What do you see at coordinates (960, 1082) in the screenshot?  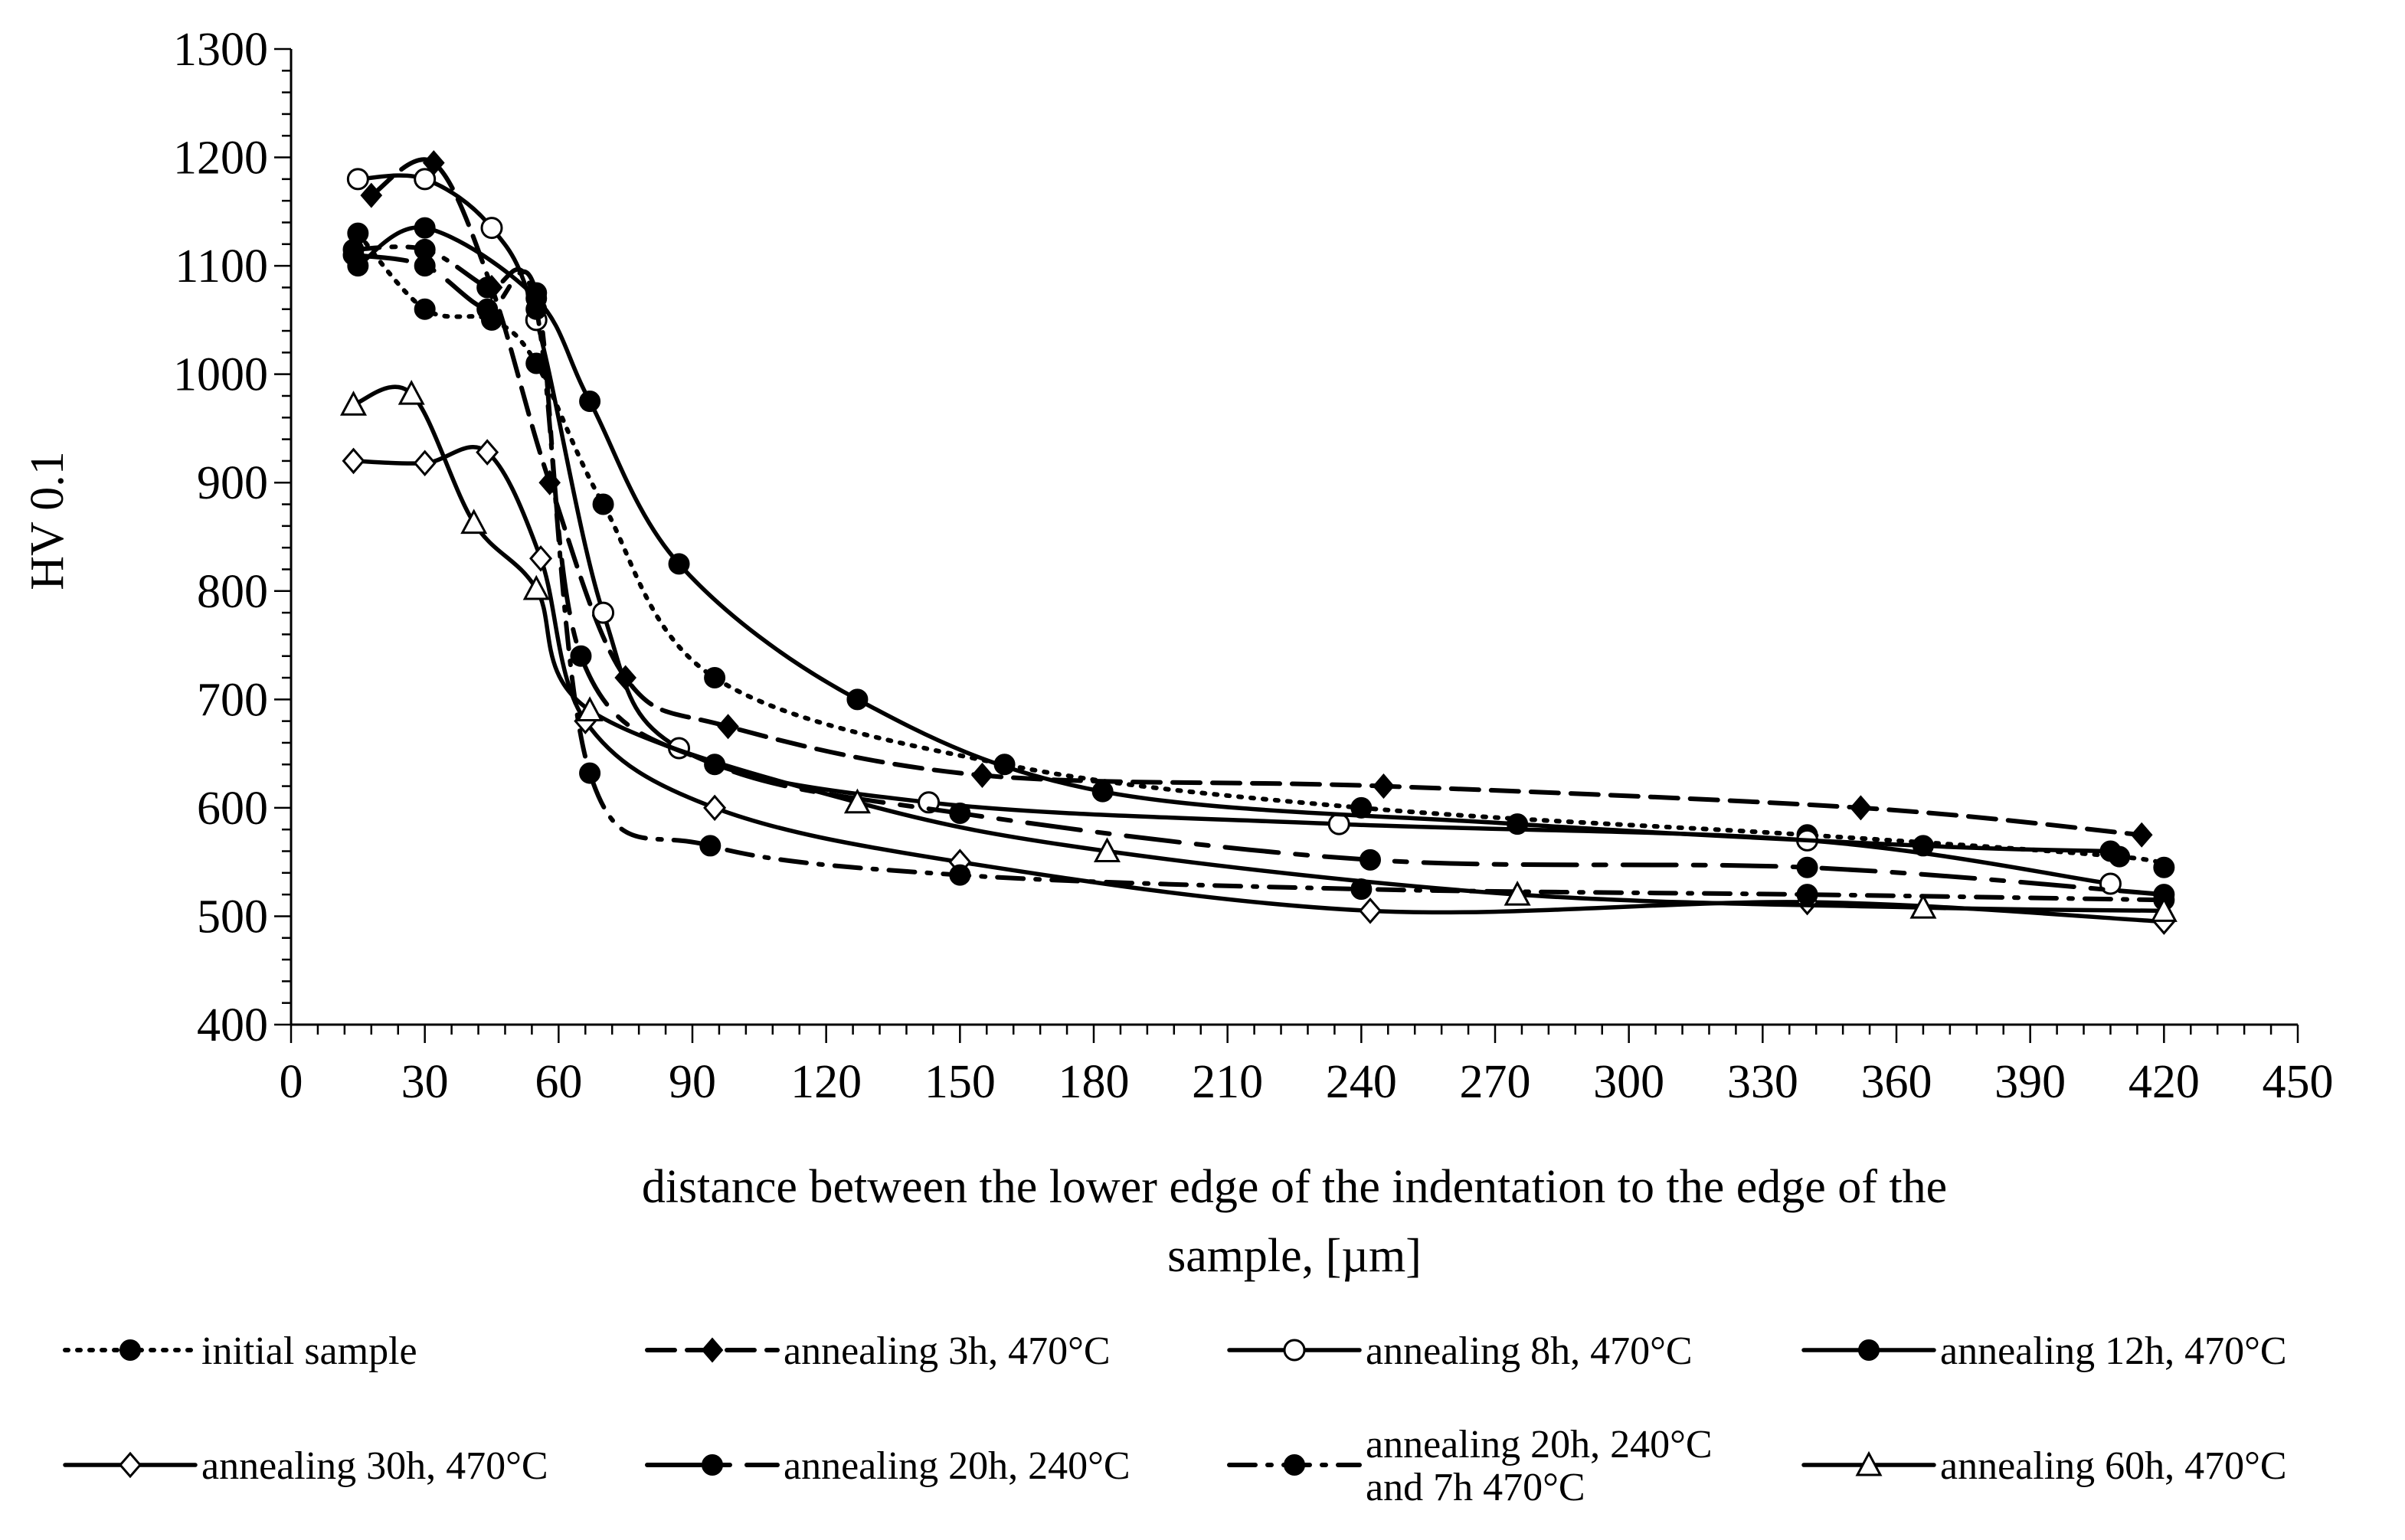 I see `x-tick-label: 150` at bounding box center [960, 1082].